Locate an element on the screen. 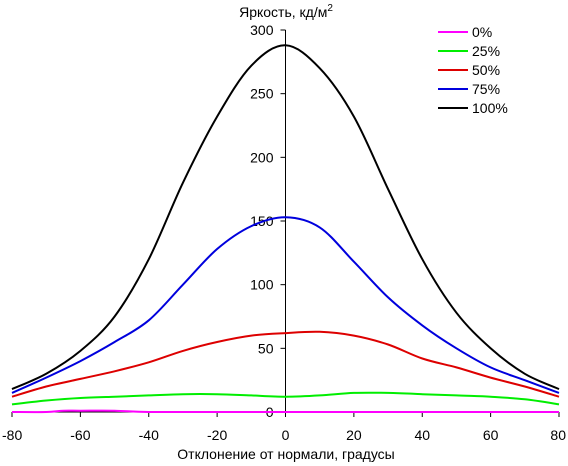 The image size is (568, 466). legend-label-3: 75% is located at coordinates (486, 89).